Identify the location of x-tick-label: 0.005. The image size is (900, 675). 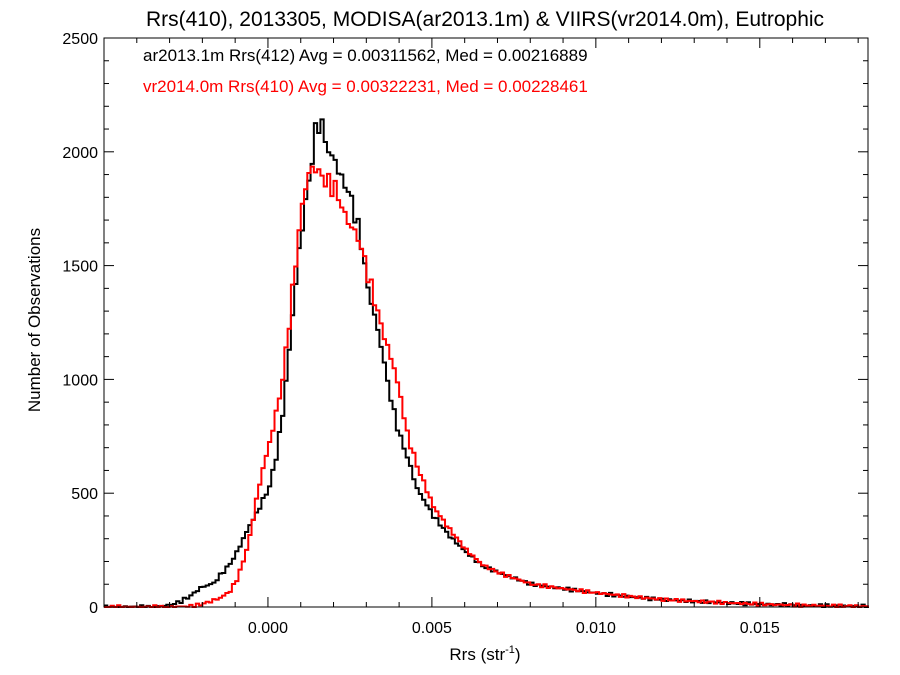
(432, 628).